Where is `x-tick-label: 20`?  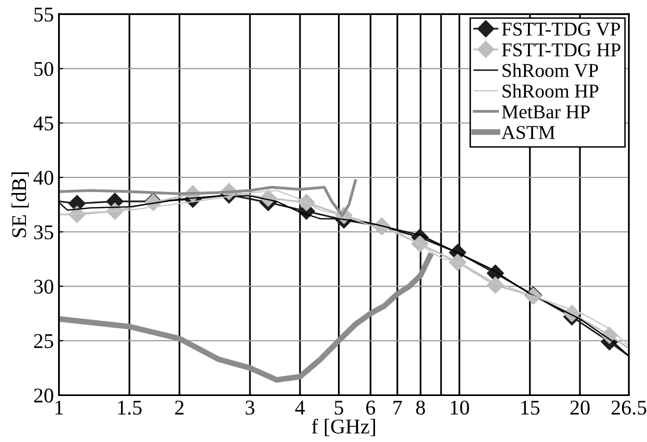
x-tick-label: 20 is located at coordinates (580, 407).